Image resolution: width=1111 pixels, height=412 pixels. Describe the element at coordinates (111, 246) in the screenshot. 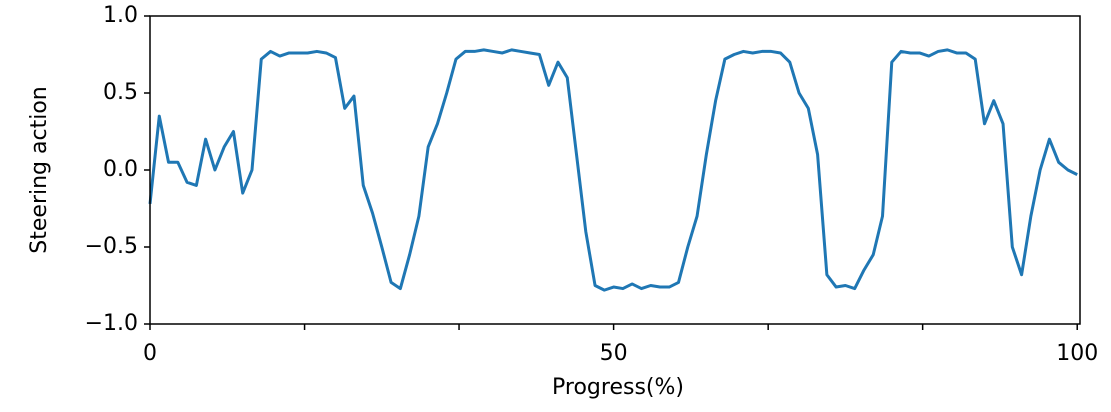

I see `y-tick-label: −0.5` at that location.